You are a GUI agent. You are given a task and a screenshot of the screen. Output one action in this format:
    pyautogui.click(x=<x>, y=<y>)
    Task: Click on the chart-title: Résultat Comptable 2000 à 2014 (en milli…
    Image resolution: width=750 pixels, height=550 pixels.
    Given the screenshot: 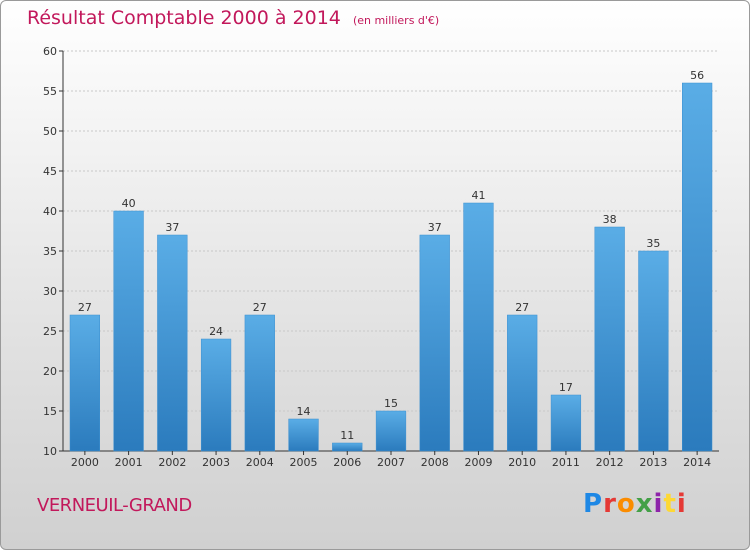 What is the action you would take?
    pyautogui.click(x=233, y=18)
    